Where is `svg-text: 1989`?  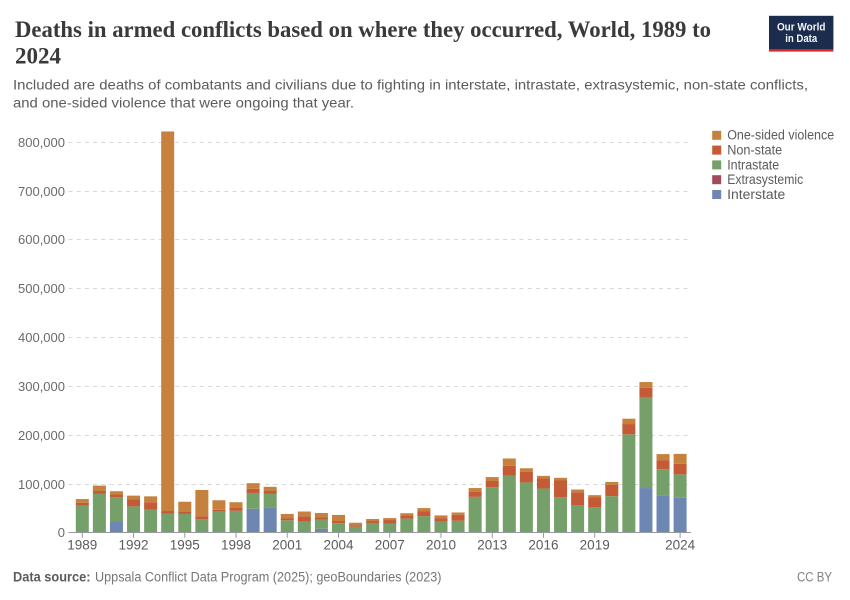
svg-text: 1989 is located at coordinates (82, 545).